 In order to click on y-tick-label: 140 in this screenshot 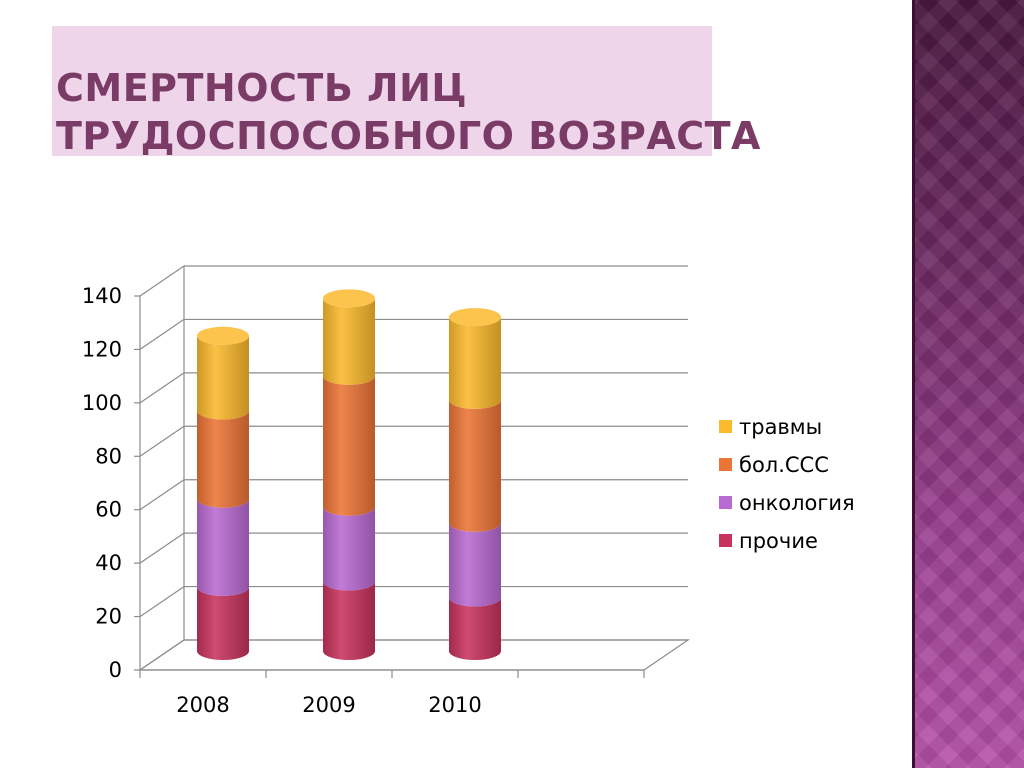, I will do `click(102, 296)`.